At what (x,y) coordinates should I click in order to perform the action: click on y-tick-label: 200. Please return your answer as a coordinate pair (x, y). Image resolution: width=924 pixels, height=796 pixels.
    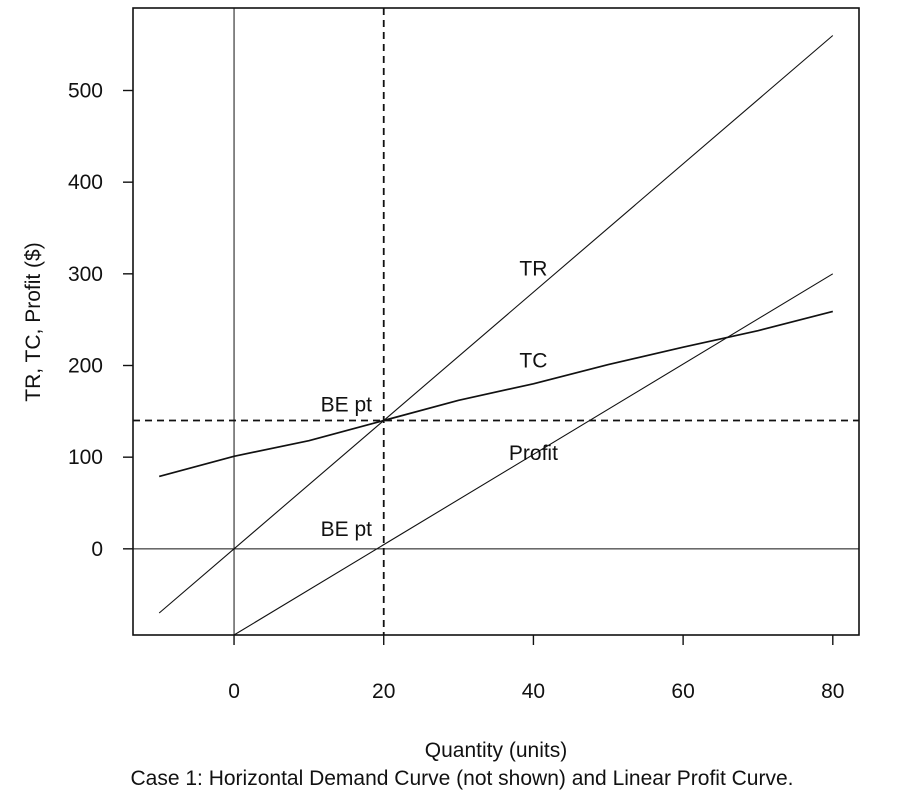
    Looking at the image, I should click on (85, 366).